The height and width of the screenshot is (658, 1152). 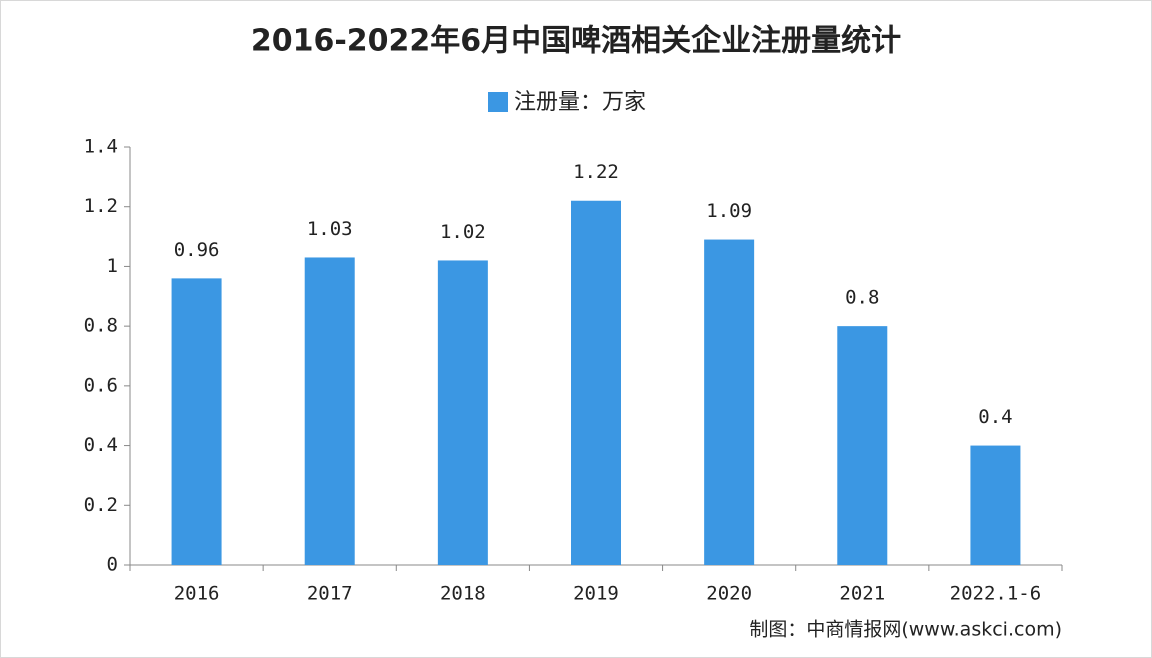 What do you see at coordinates (862, 298) in the screenshot?
I see `data-label: 0.8` at bounding box center [862, 298].